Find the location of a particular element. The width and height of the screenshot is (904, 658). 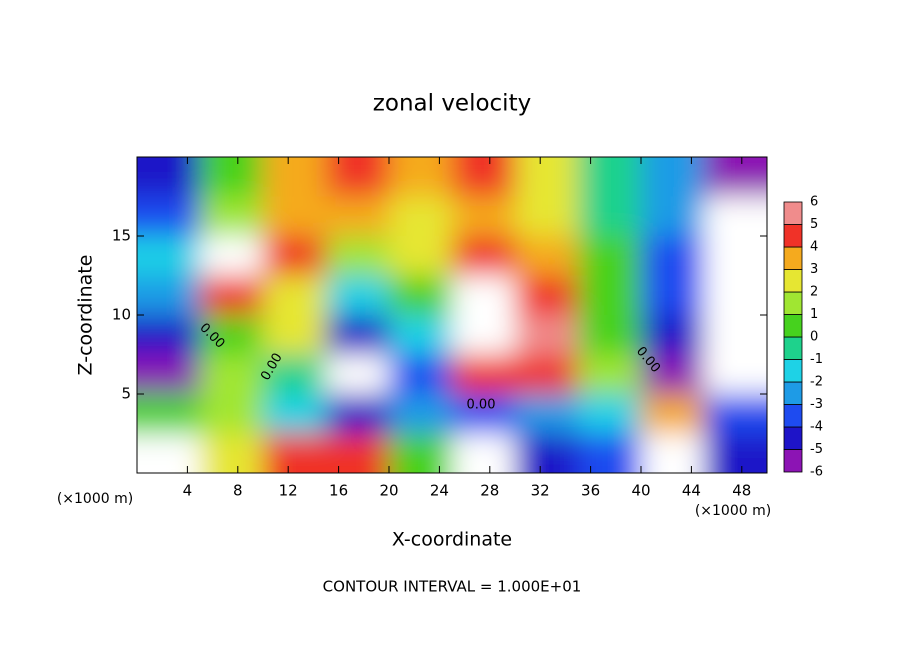

y-tick-label: 10 is located at coordinates (121, 315).